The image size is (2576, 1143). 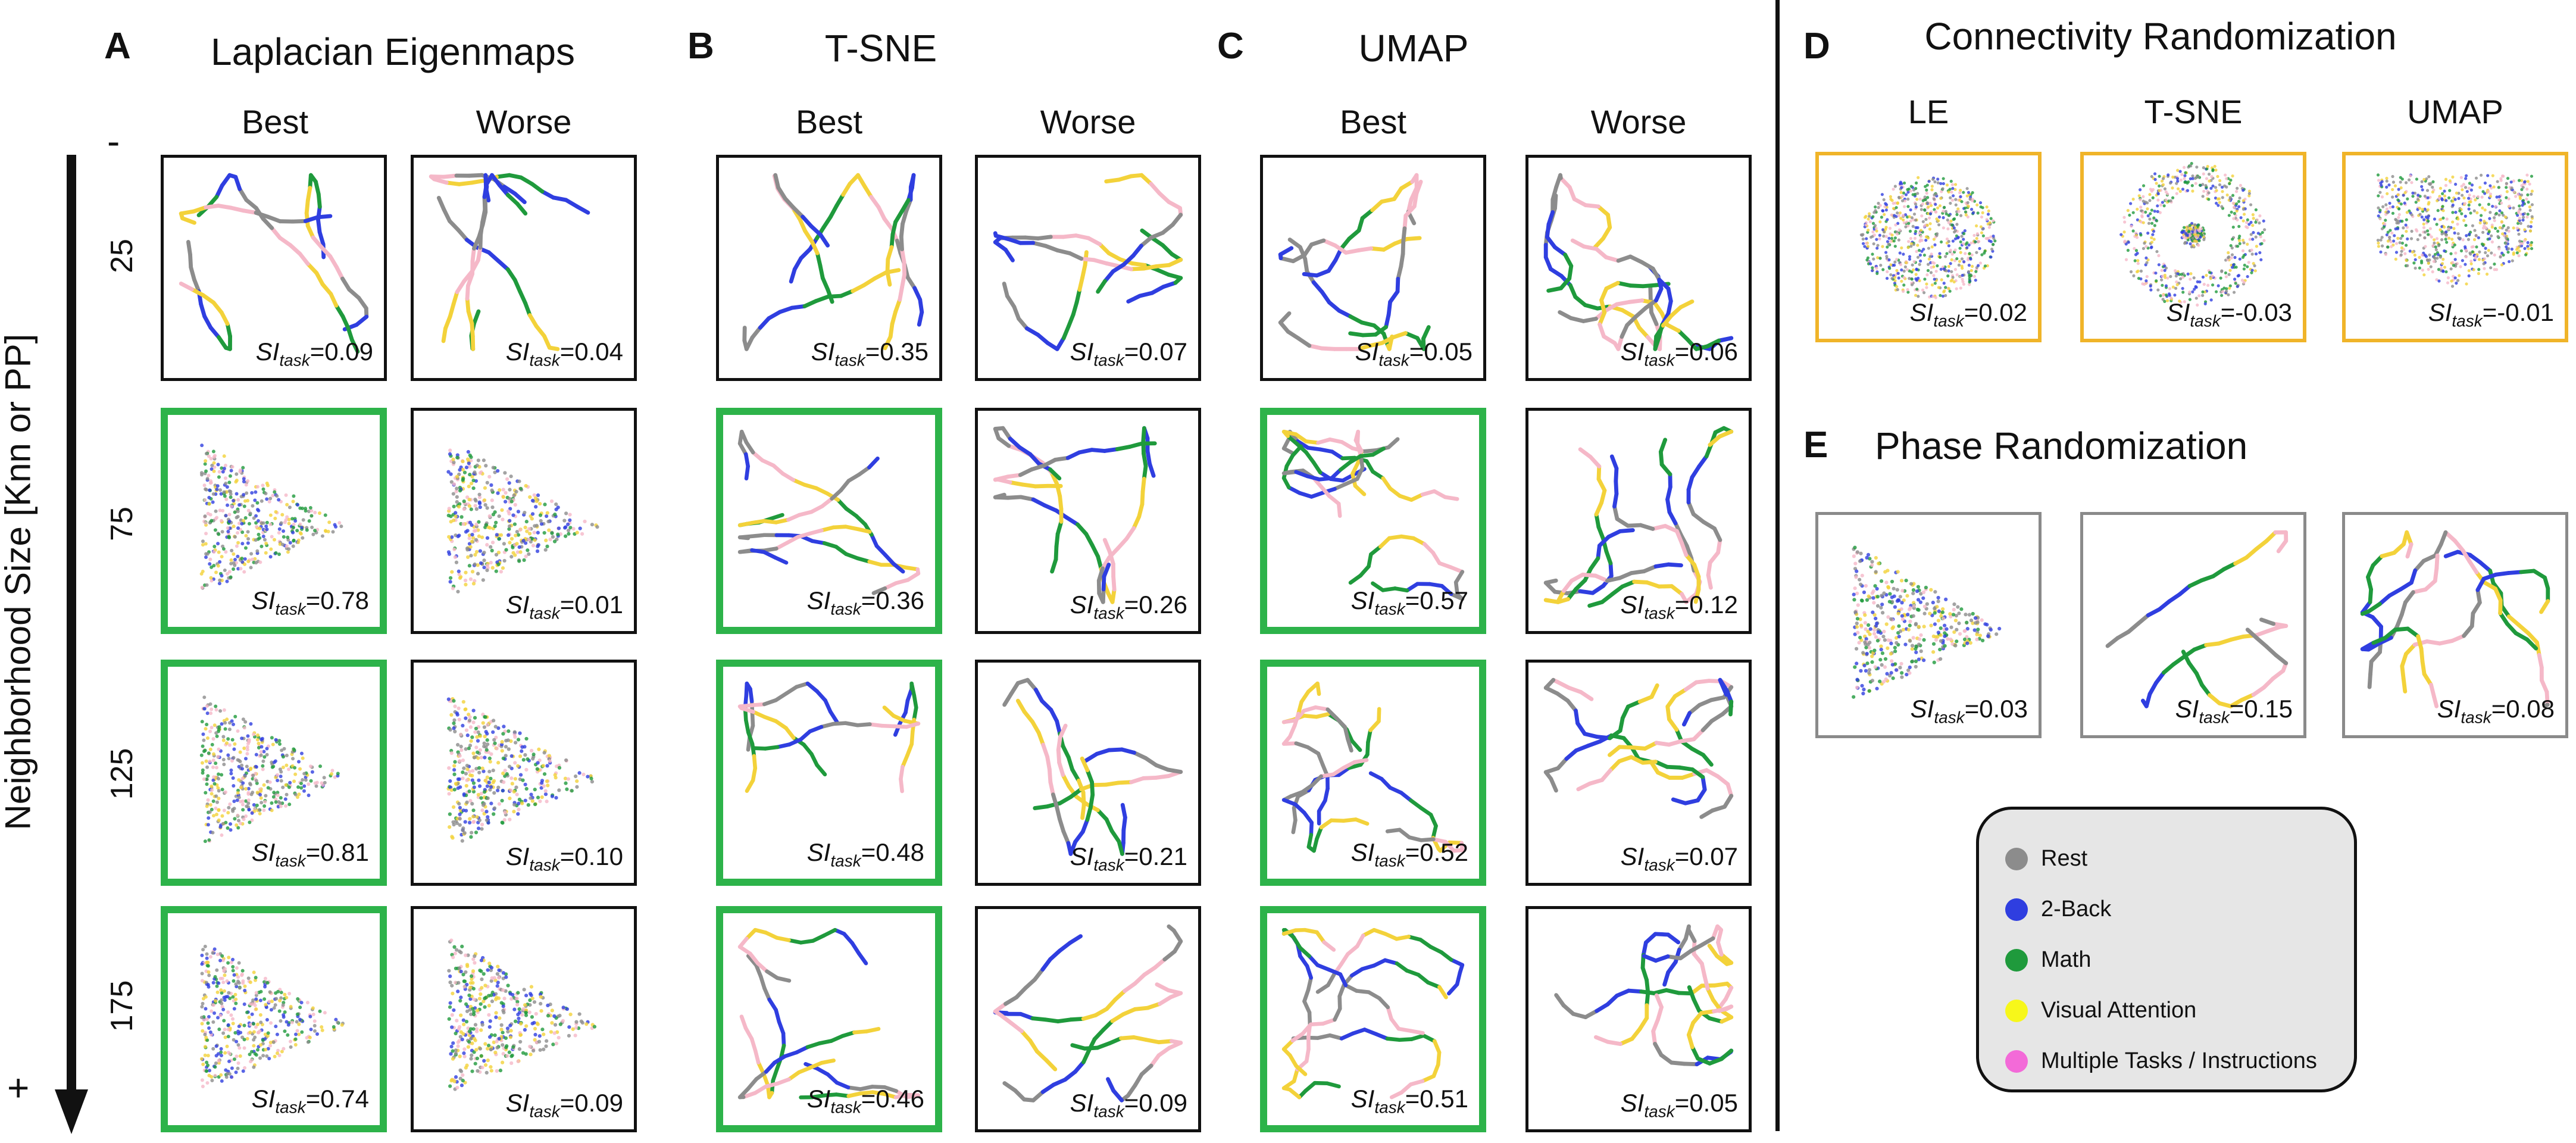 I want to click on panel-a-best-row-3: SItask=0.74, so click(x=274, y=1019).